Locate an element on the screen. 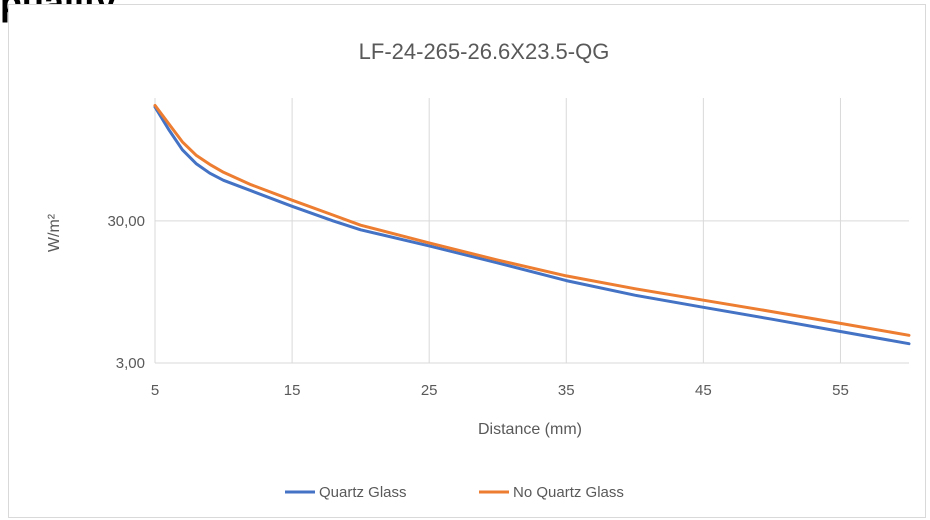 The image size is (930, 520). legend: Quartz Glass No Quartz Glass is located at coordinates (454, 492).